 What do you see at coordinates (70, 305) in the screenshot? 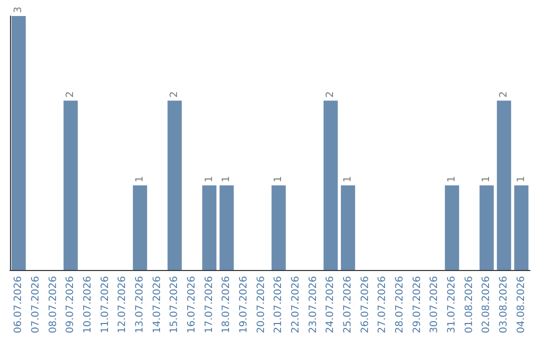
I see `x-tick-label: 09.07.2026` at bounding box center [70, 305].